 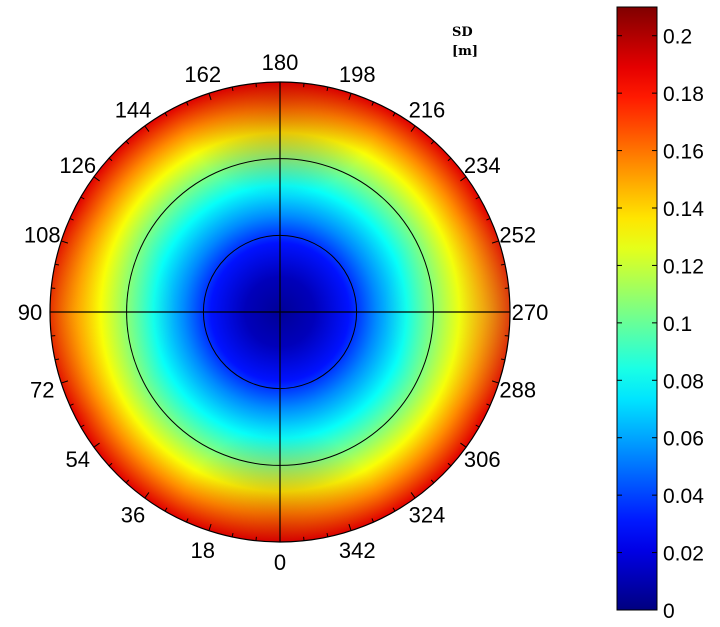 I want to click on angle-tick-label: 324, so click(x=427, y=514).